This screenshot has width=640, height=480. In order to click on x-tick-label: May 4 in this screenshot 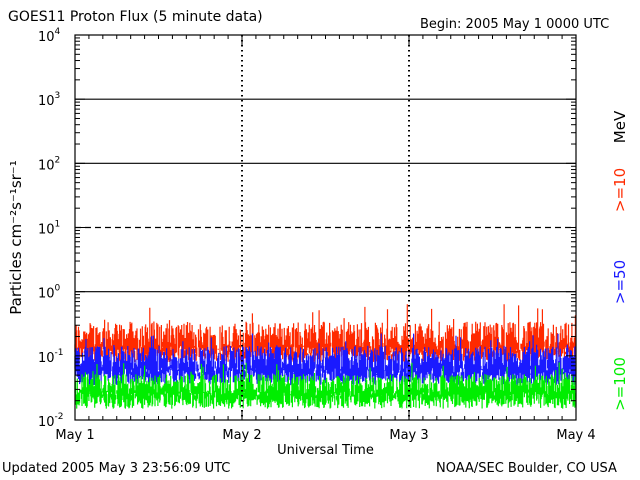, I will do `click(575, 435)`.